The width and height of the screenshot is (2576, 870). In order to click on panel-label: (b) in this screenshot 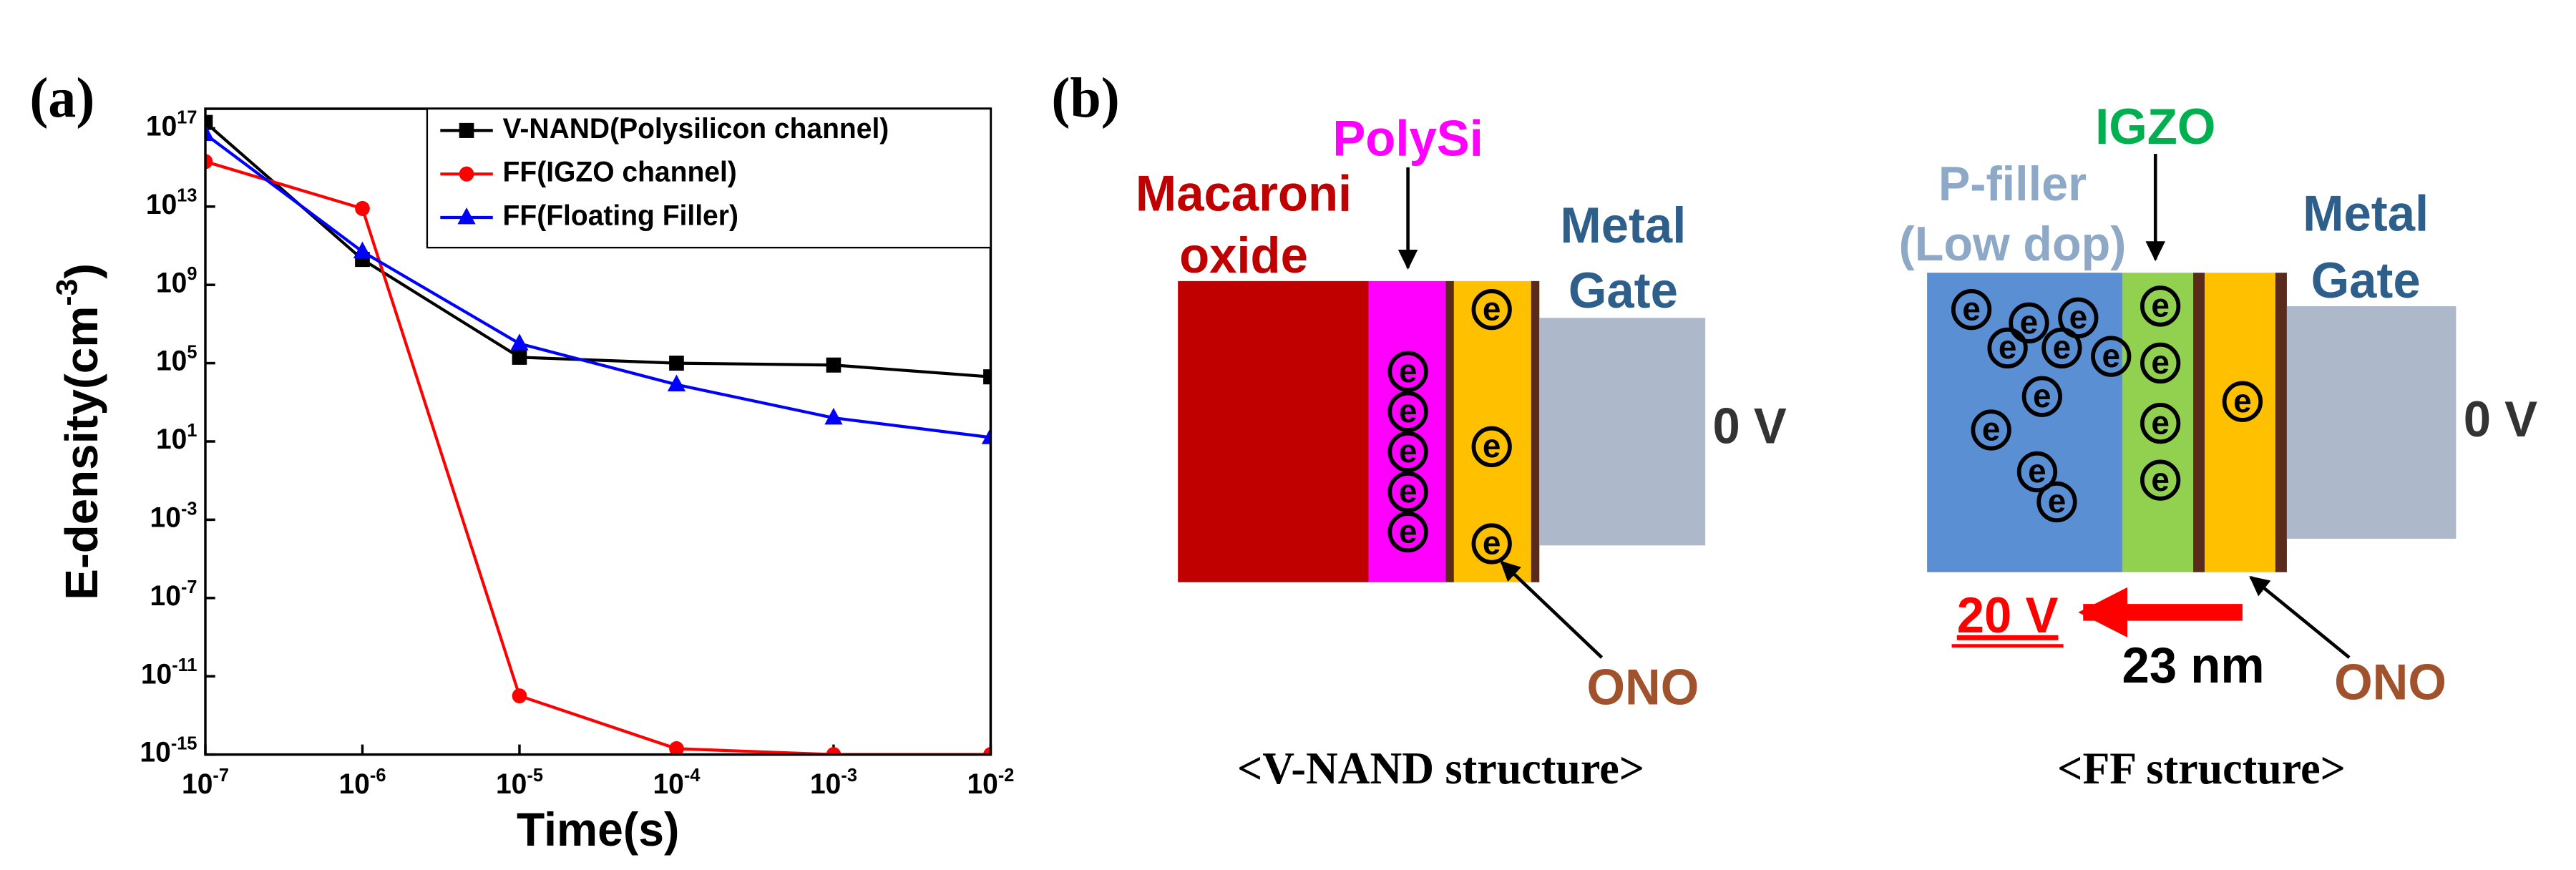, I will do `click(1085, 98)`.